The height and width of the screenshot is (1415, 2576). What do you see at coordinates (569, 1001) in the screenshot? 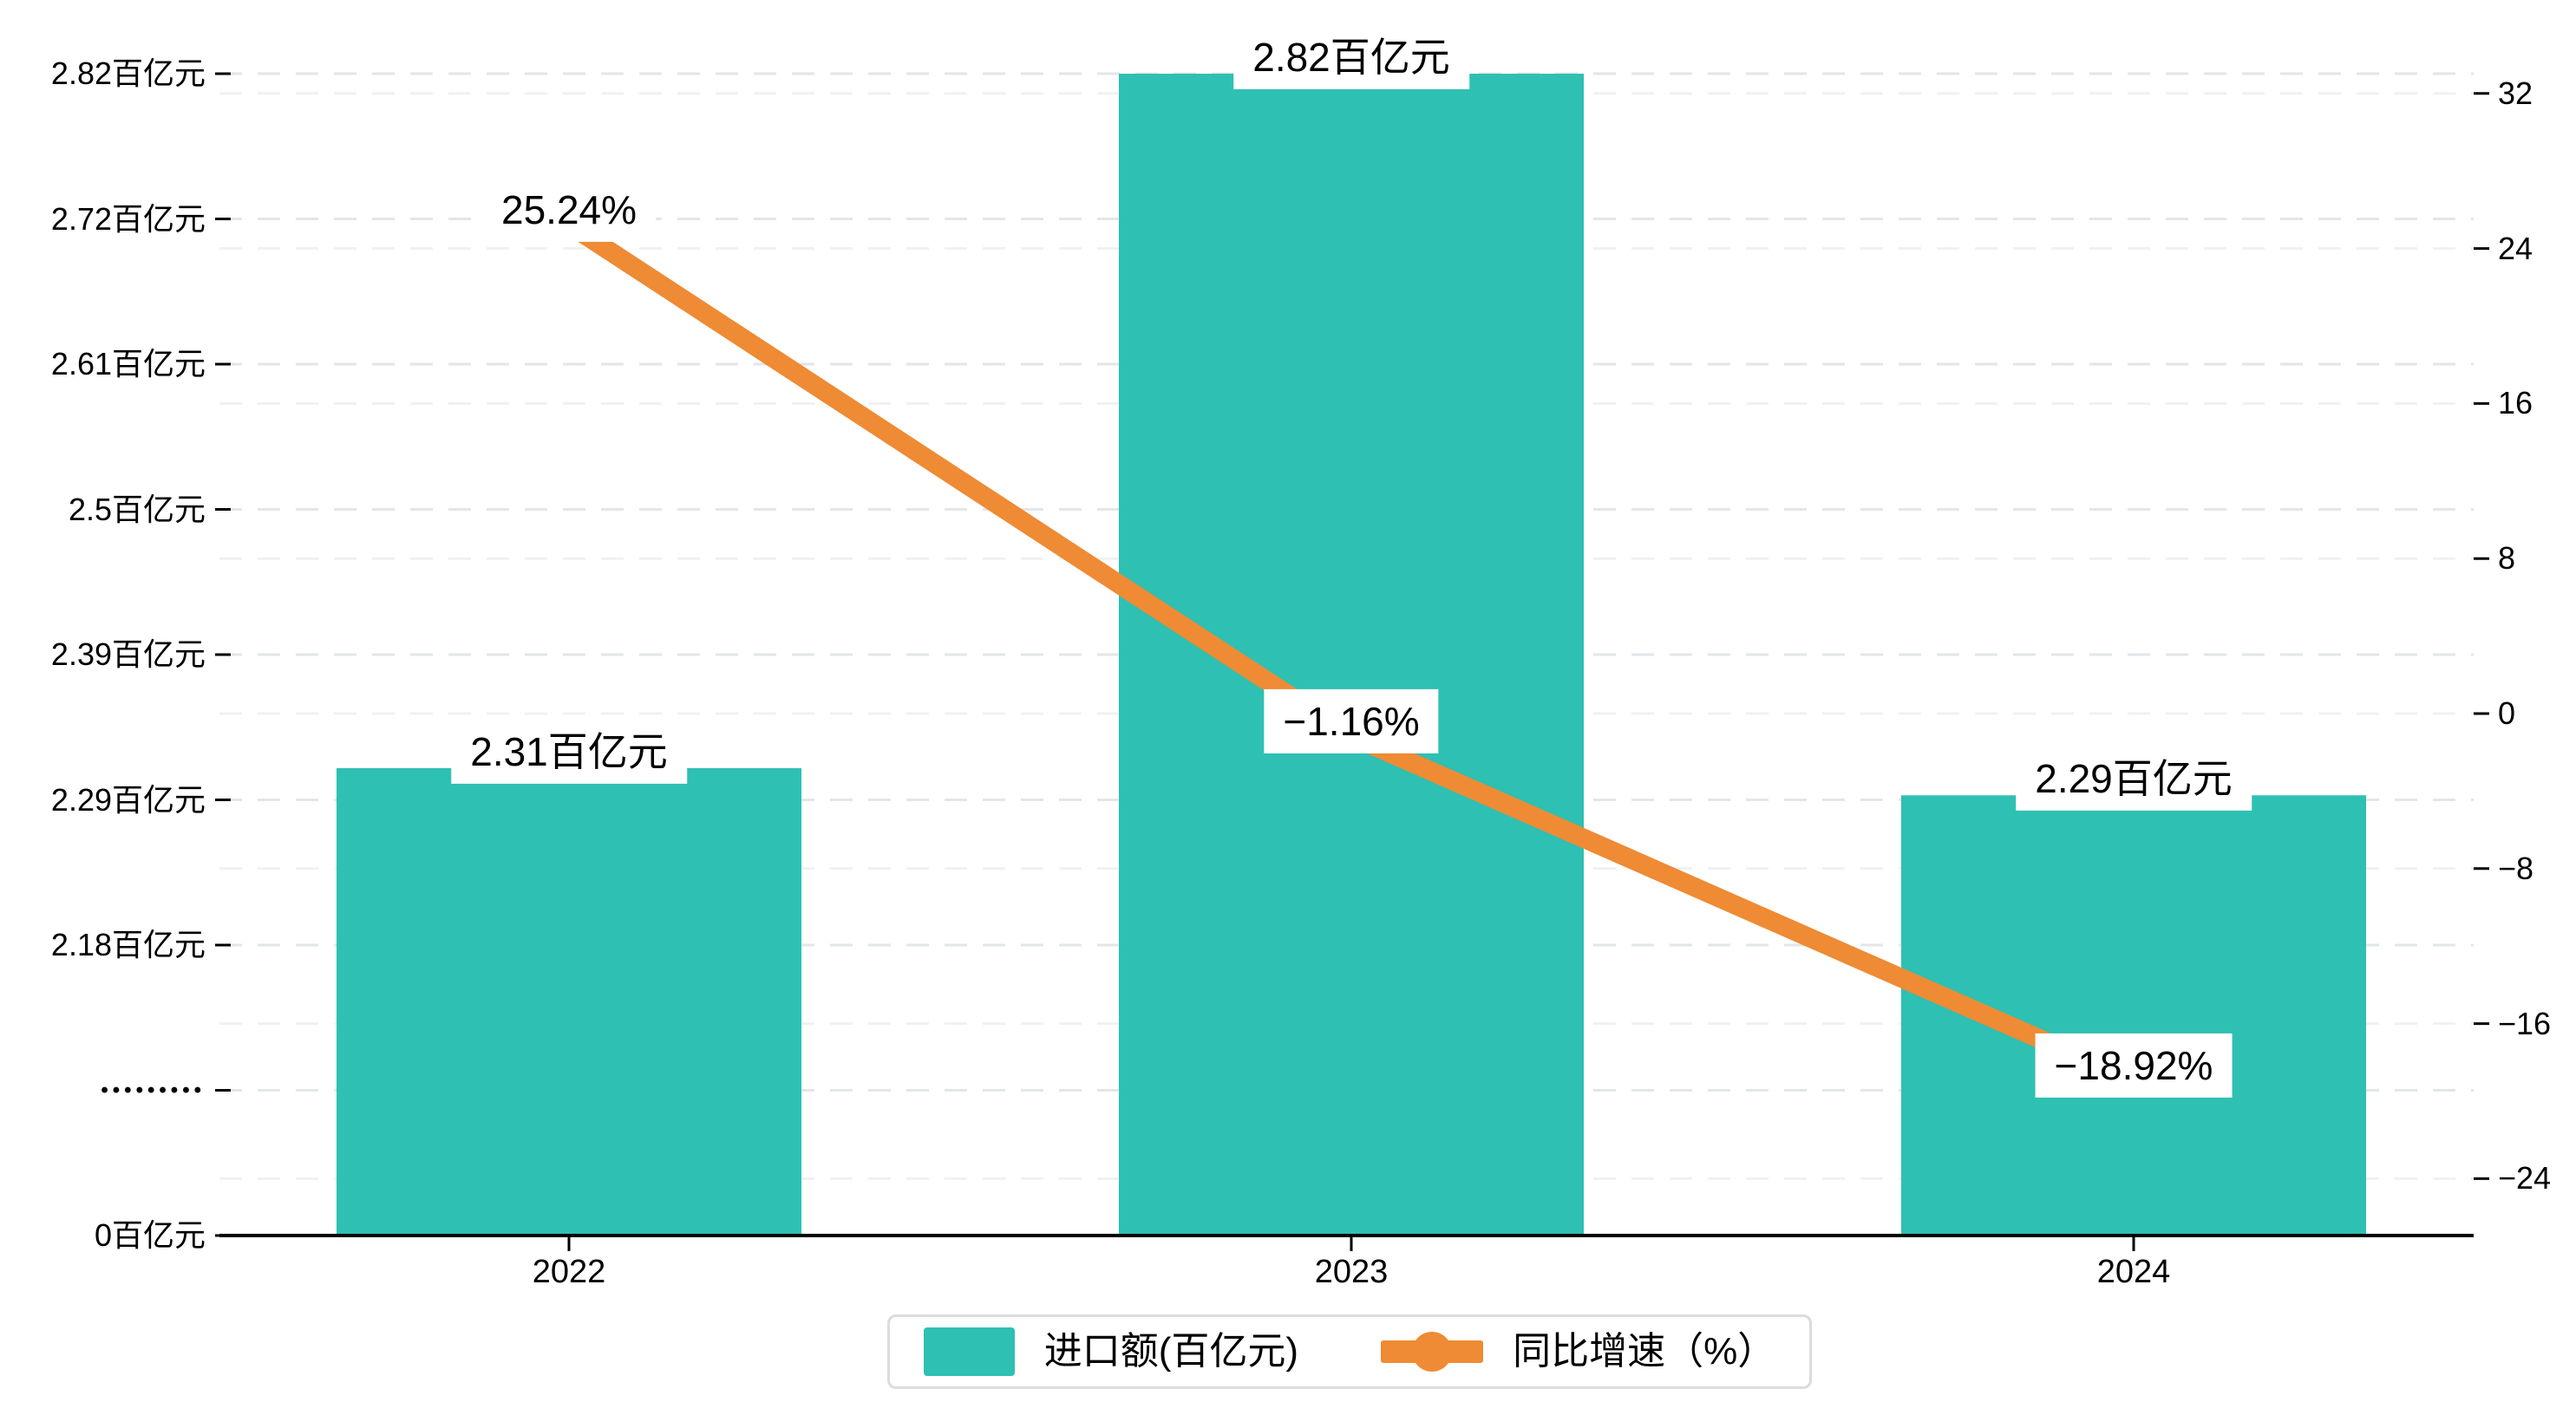
I see `bar-2022` at bounding box center [569, 1001].